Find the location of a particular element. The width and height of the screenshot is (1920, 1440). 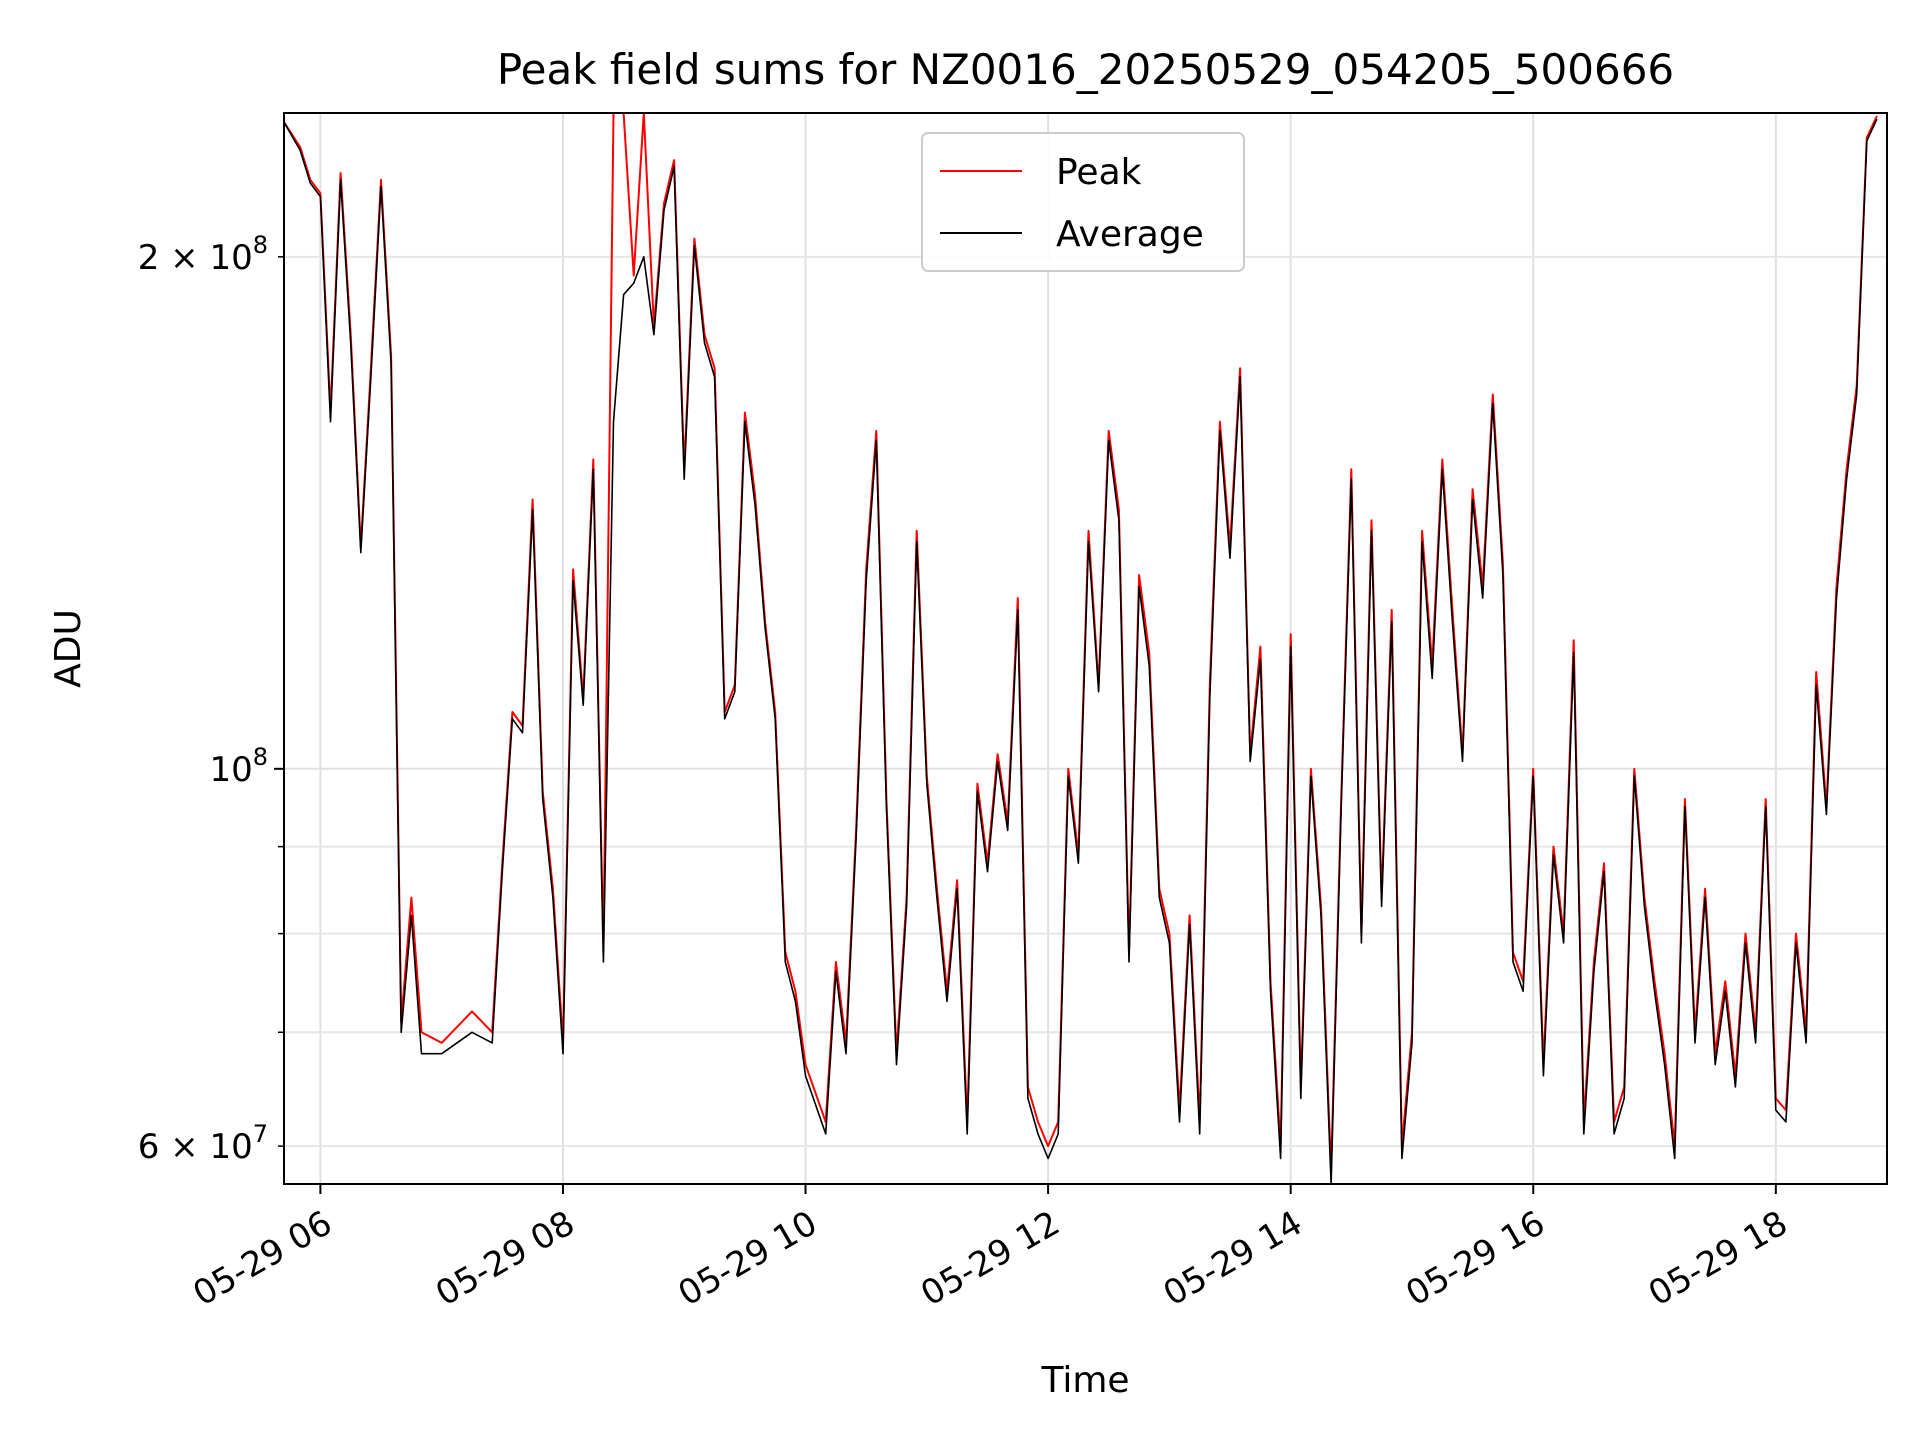

y-tick-label: 2 × 108 is located at coordinates (203, 254).